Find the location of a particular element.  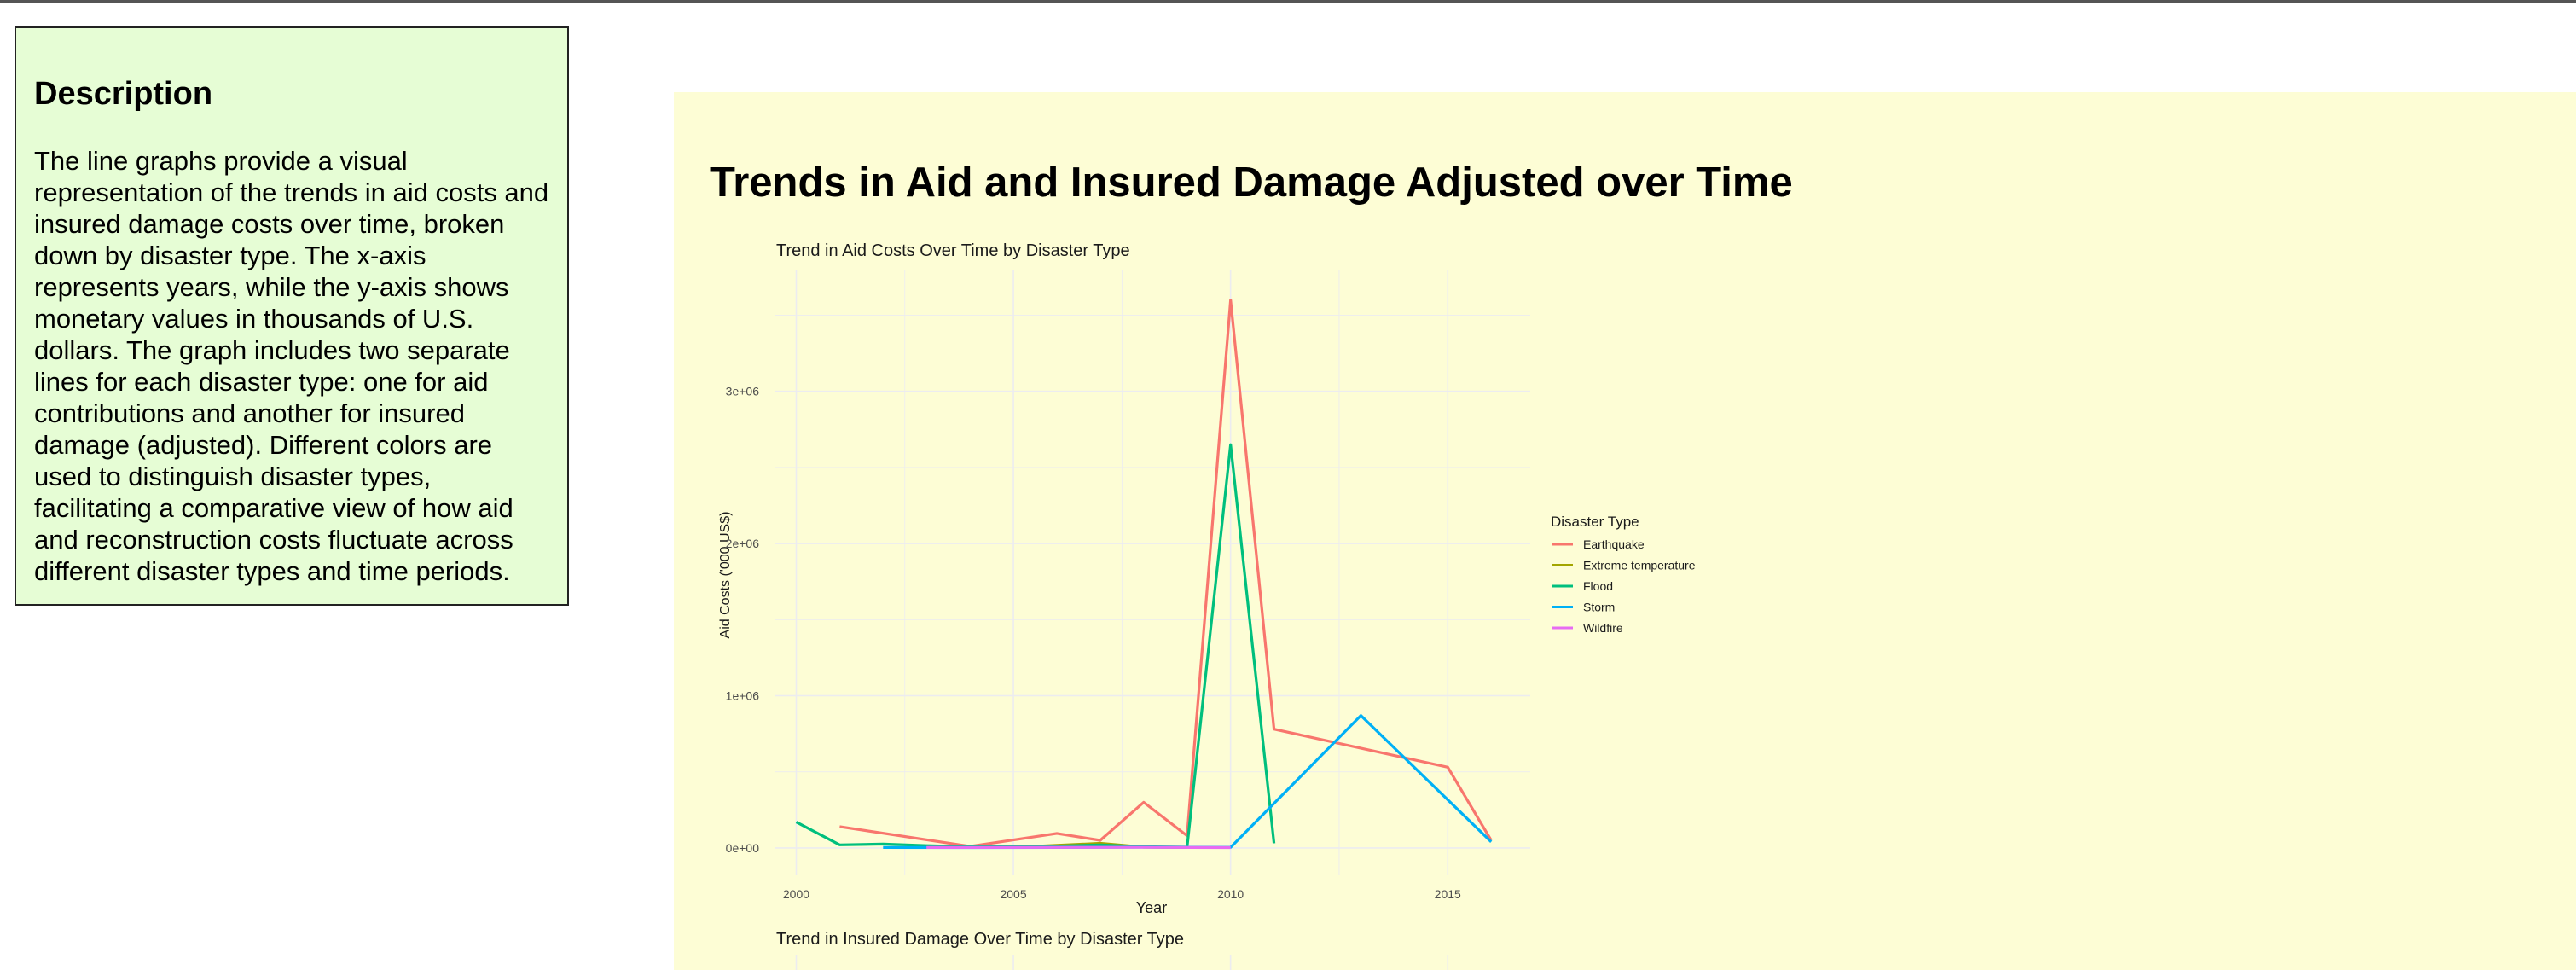

legend-label-flood: Flood is located at coordinates (1598, 586).